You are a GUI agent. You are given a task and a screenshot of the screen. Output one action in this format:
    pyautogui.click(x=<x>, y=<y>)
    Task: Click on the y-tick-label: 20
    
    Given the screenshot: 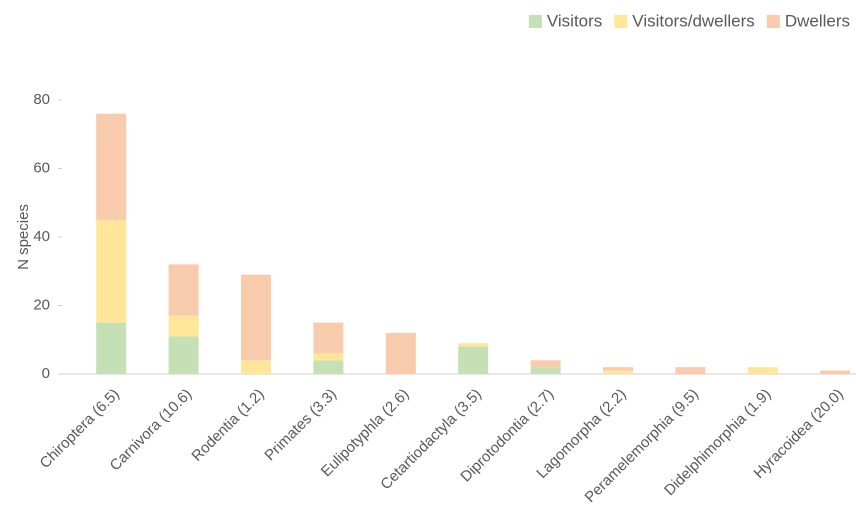 What is the action you would take?
    pyautogui.click(x=41, y=304)
    